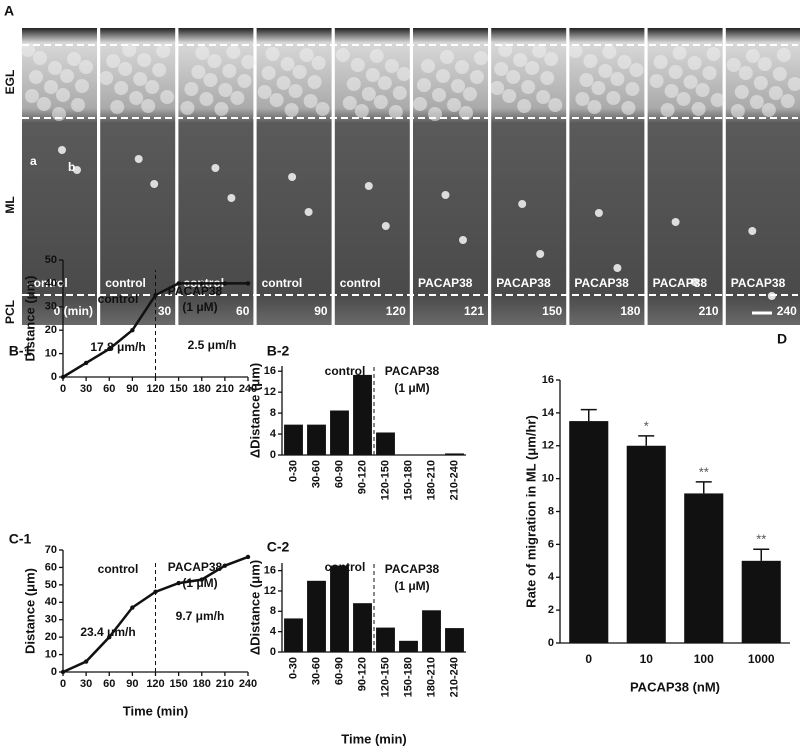 The width and height of the screenshot is (800, 749). What do you see at coordinates (54, 672) in the screenshot?
I see `y-tick-label: 0` at bounding box center [54, 672].